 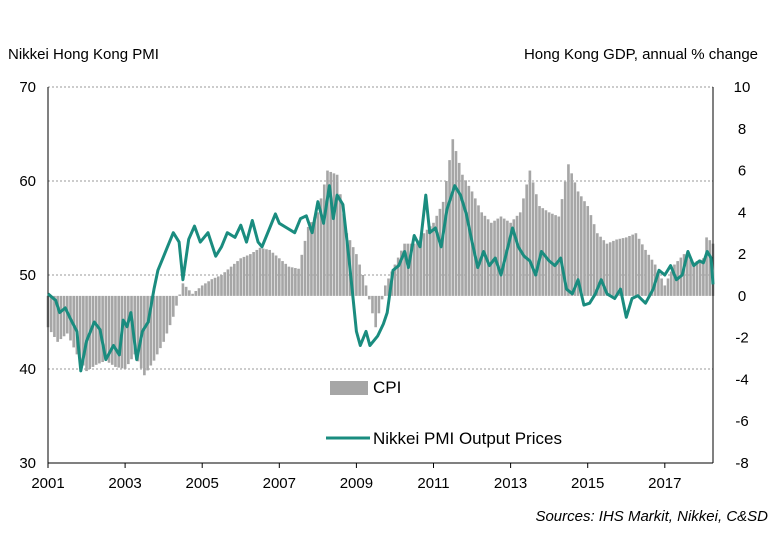 What do you see at coordinates (742, 254) in the screenshot?
I see `right-tick-label: 2` at bounding box center [742, 254].